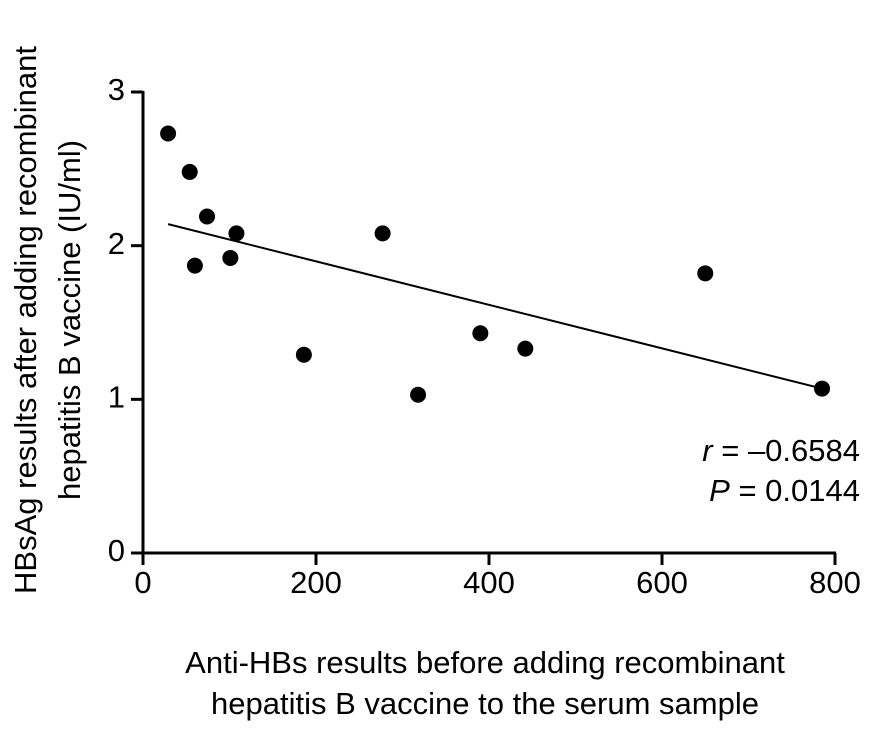 The height and width of the screenshot is (729, 873). What do you see at coordinates (142, 582) in the screenshot?
I see `x-tick-label: 0` at bounding box center [142, 582].